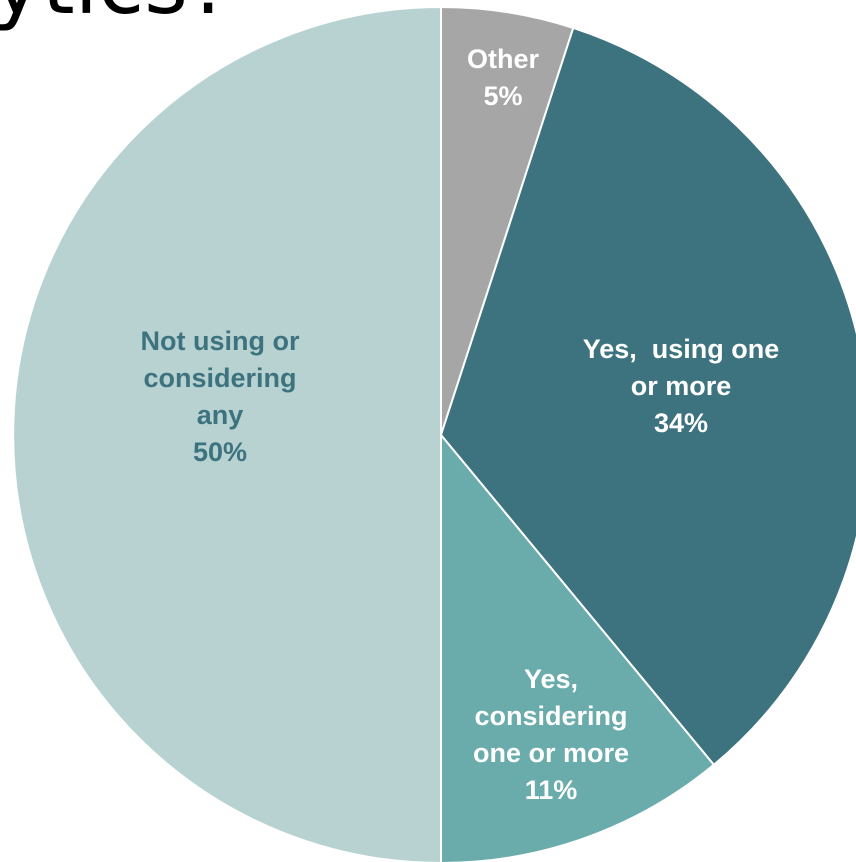 The width and height of the screenshot is (856, 862). Describe the element at coordinates (503, 59) in the screenshot. I see `slice-name-label: Other` at that location.